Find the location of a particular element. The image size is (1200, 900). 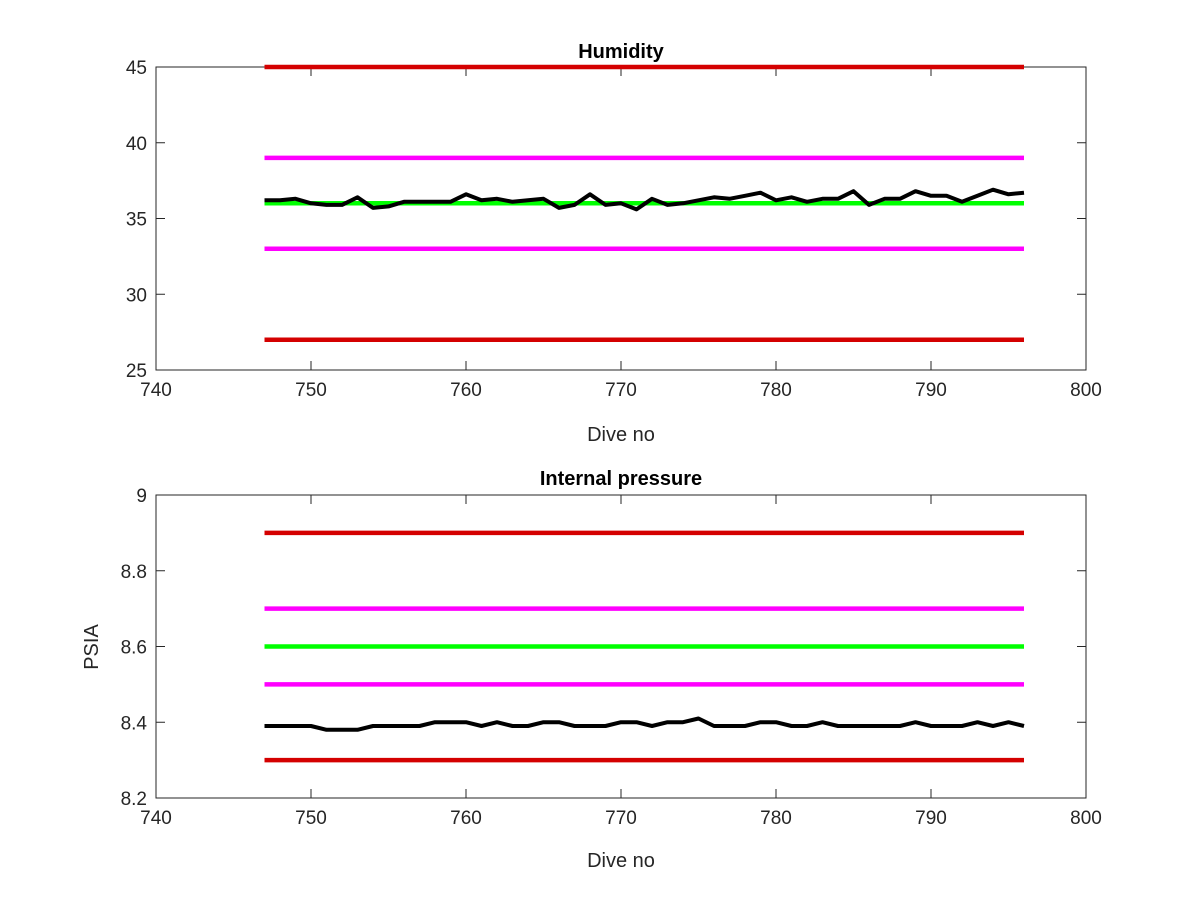

internal-pressure-y-tick-label: 8.6 is located at coordinates (134, 648).